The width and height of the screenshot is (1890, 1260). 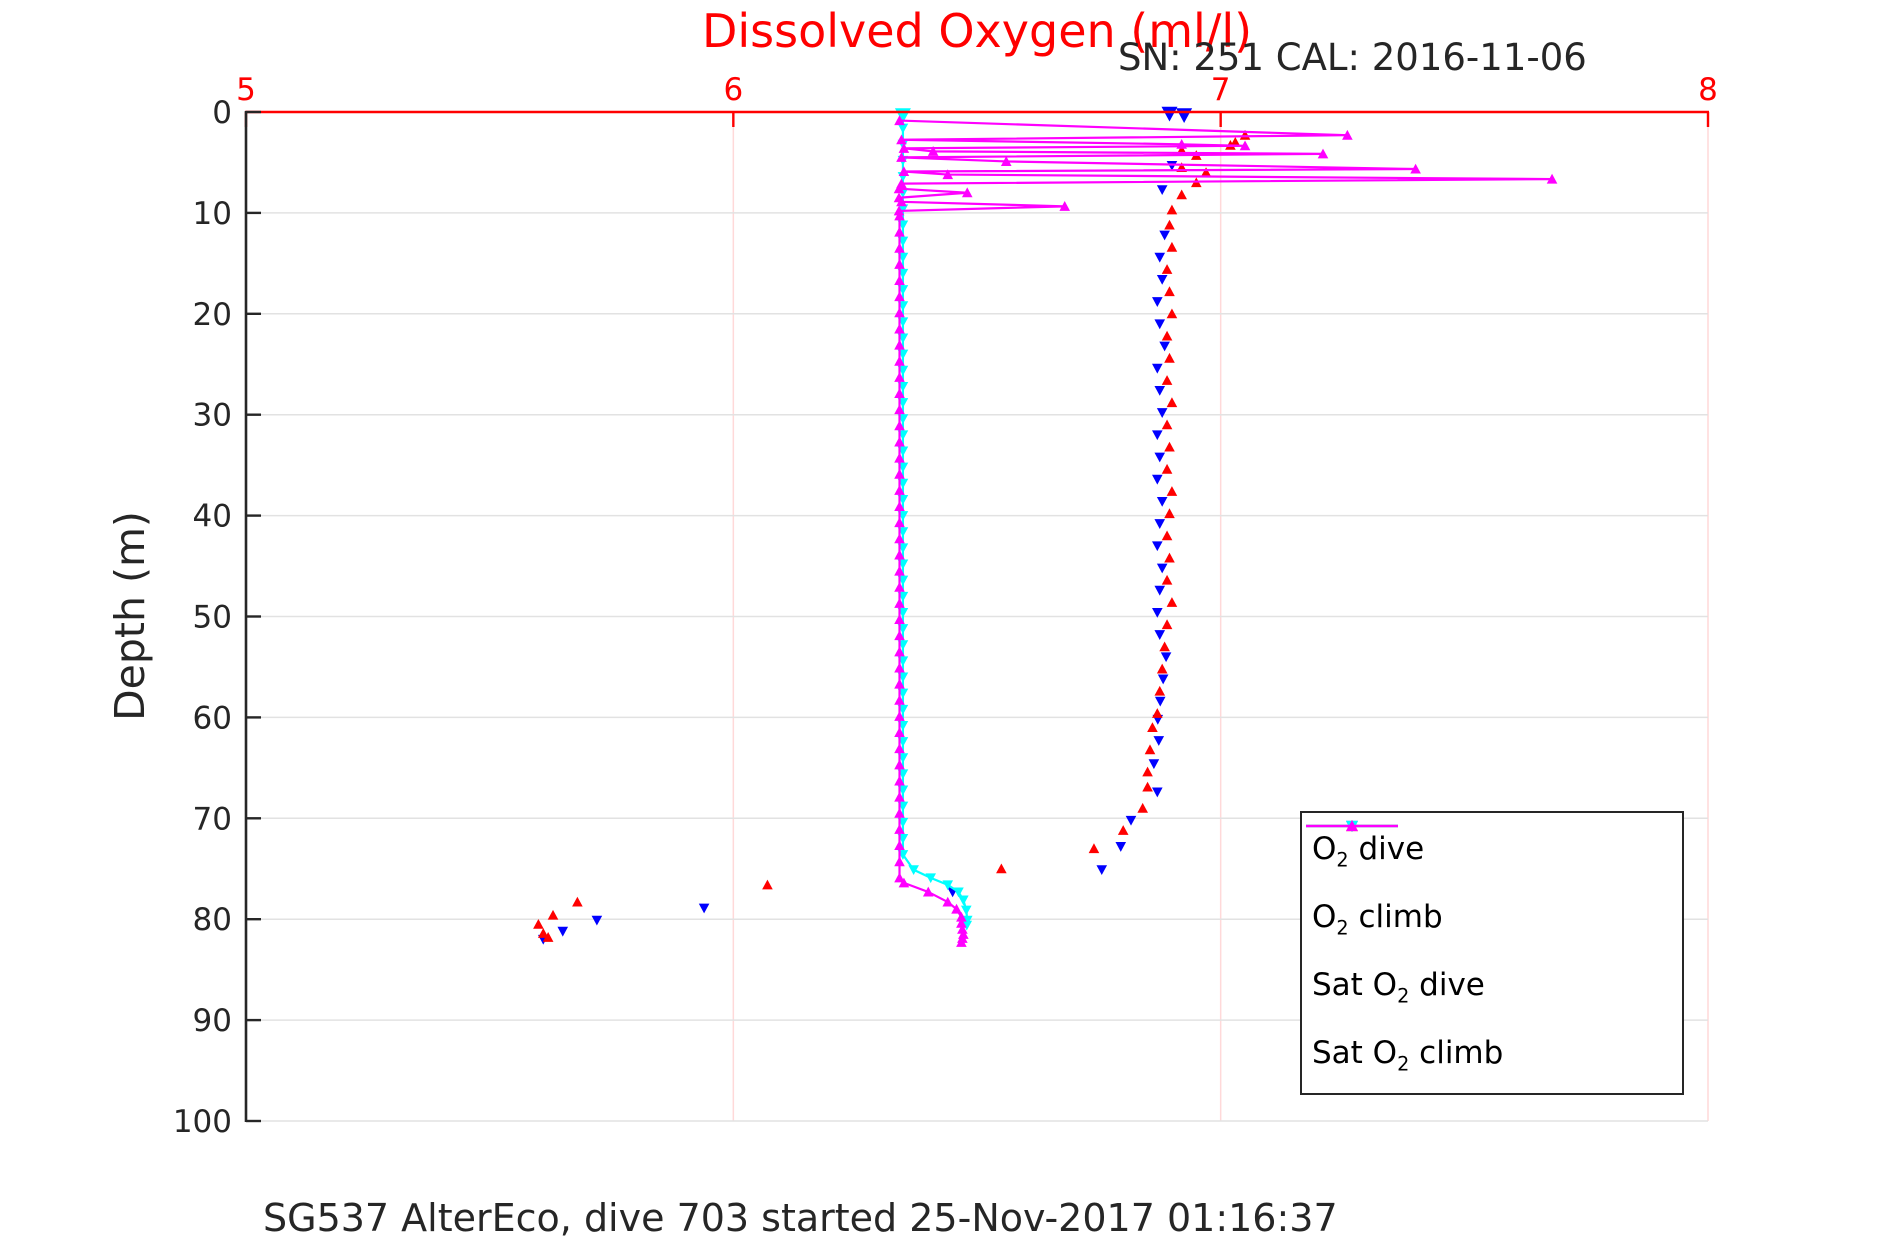 What do you see at coordinates (1352, 57) in the screenshot?
I see `sn-cal-label: SN: 251 CAL: 2016-11-06` at bounding box center [1352, 57].